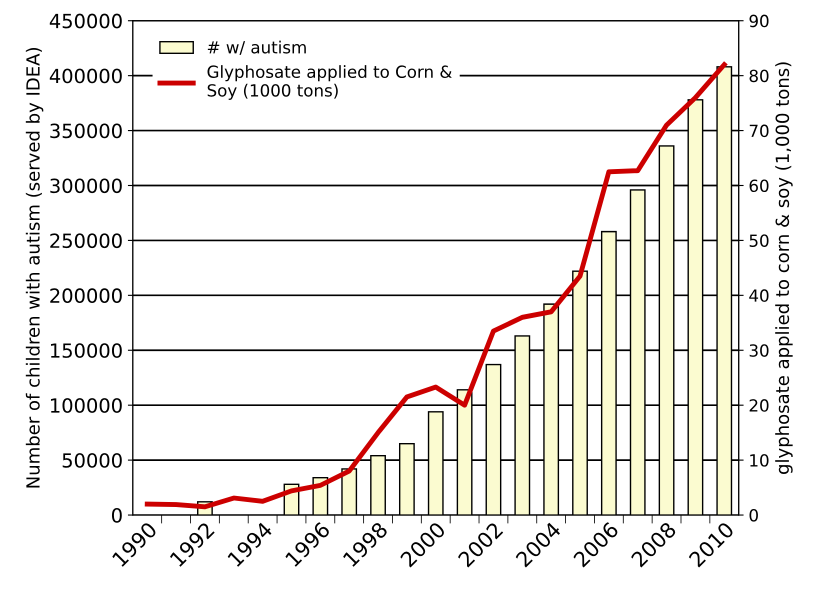 This screenshot has height=592, width=830. I want to click on y-tick-label: 350000, so click(86, 131).